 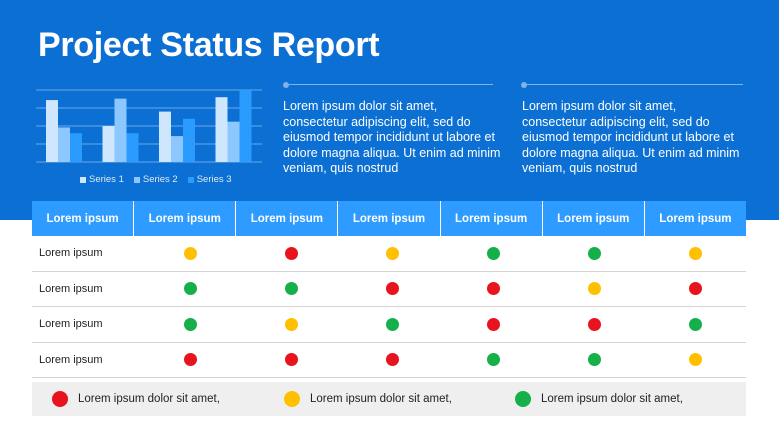 I want to click on divider-dot, so click(x=524, y=85).